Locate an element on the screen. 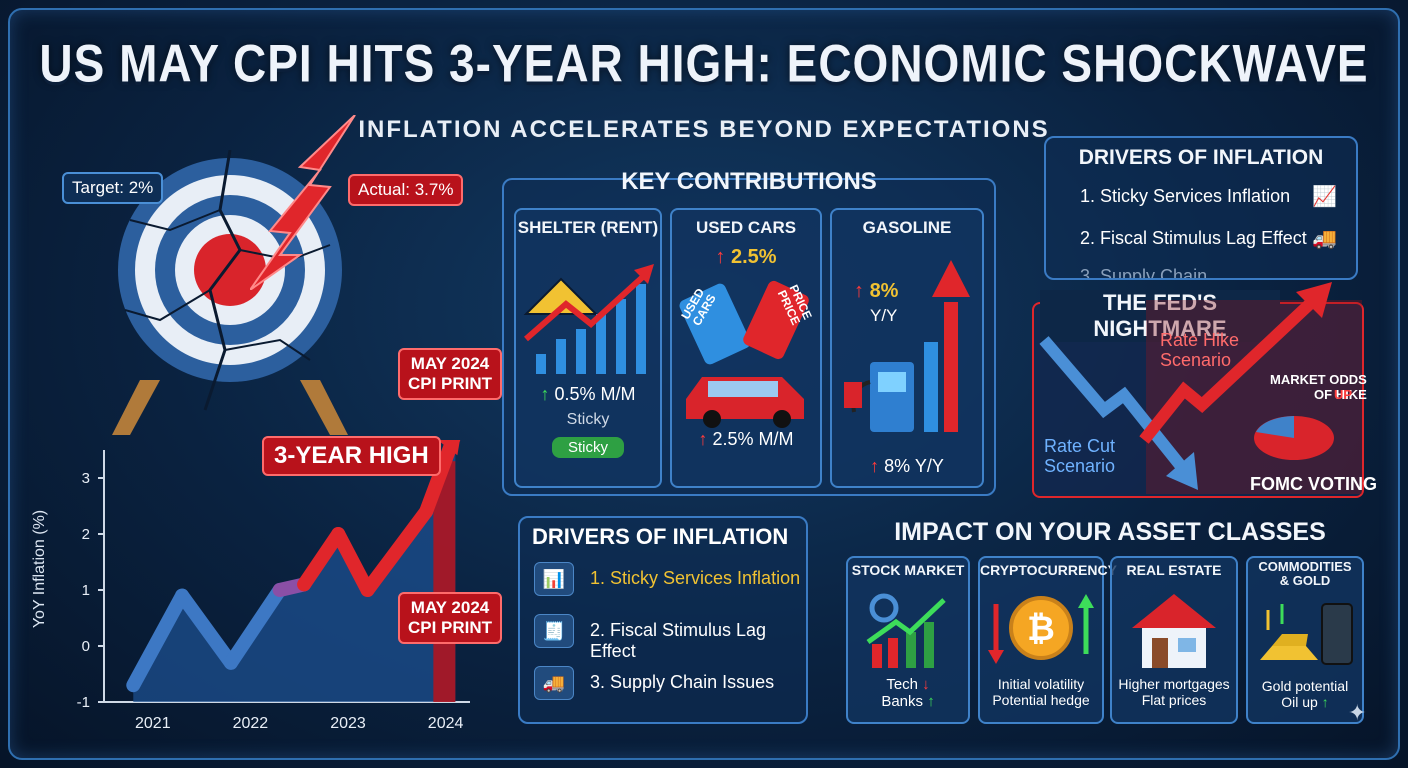  delivery-truck-icon: 🚚 is located at coordinates (554, 683).